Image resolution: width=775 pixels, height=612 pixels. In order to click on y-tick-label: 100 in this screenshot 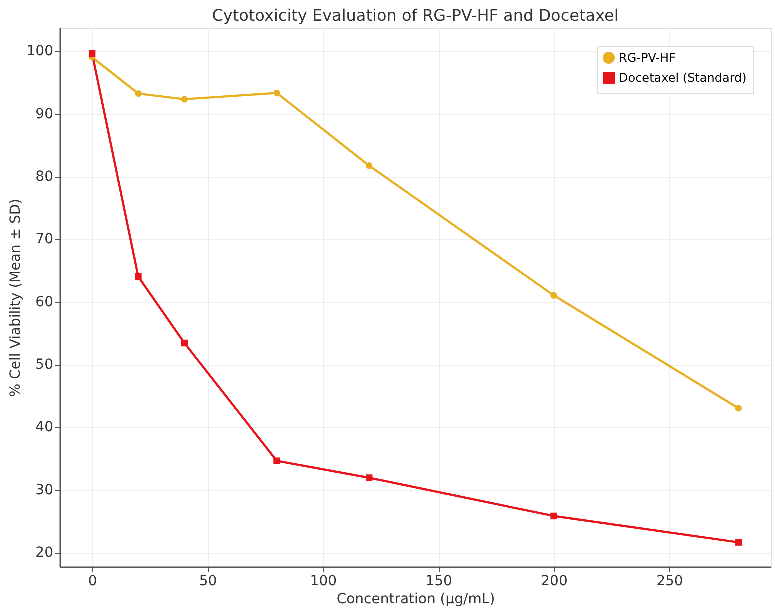, I will do `click(40, 52)`.